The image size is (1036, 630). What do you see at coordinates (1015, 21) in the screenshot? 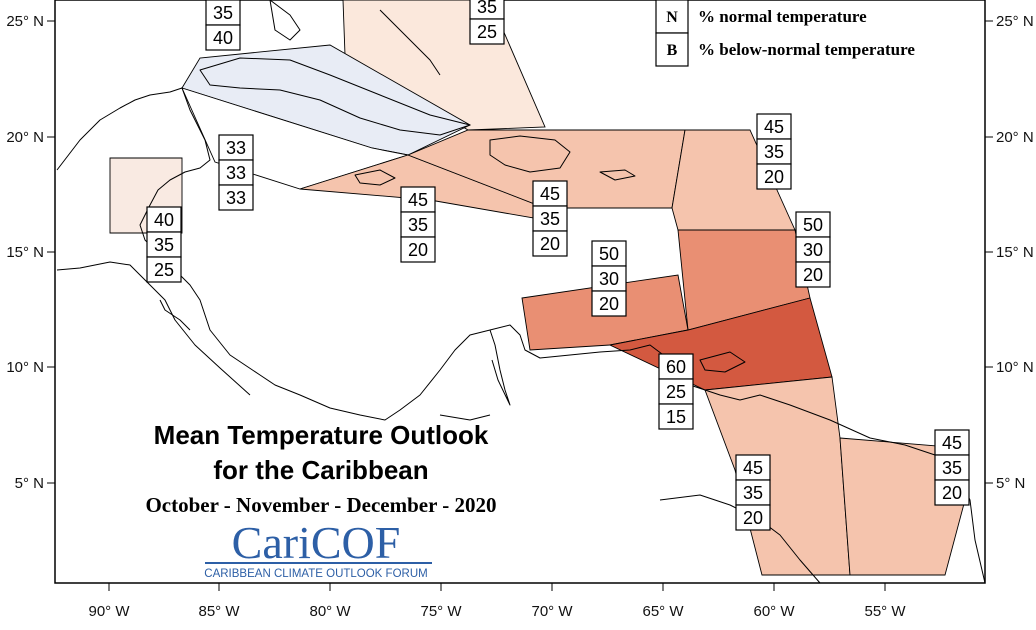
I see `y-tick-label-right: 25° N` at bounding box center [1015, 21].